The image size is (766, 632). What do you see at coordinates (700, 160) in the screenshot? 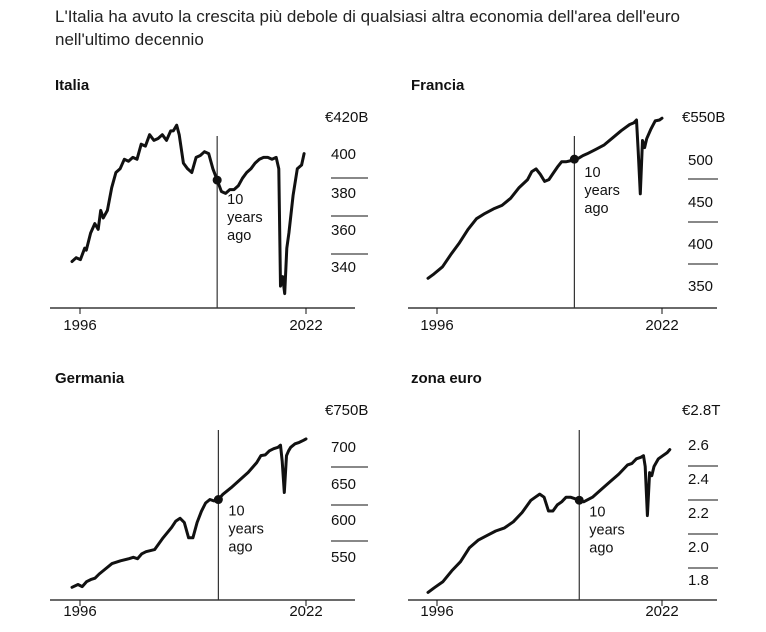
I see `y-tick-label: 500` at bounding box center [700, 160].